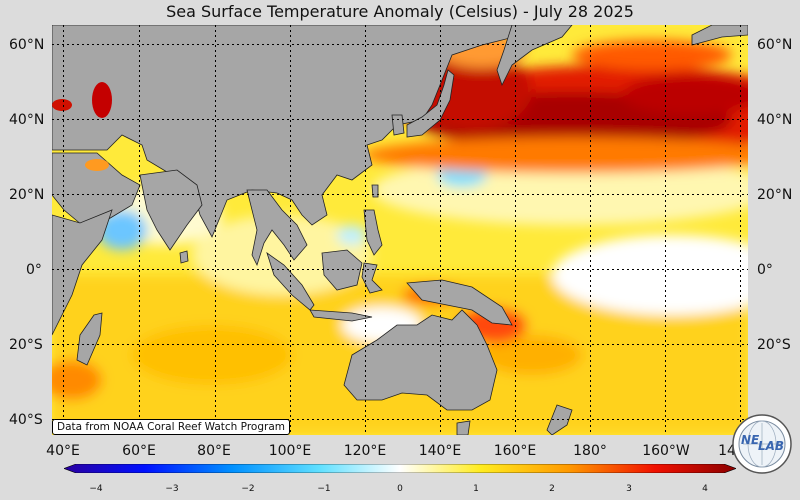 The width and height of the screenshot is (800, 500). What do you see at coordinates (775, 195) in the screenshot?
I see `lat-label-20n-right: 20°N` at bounding box center [775, 195].